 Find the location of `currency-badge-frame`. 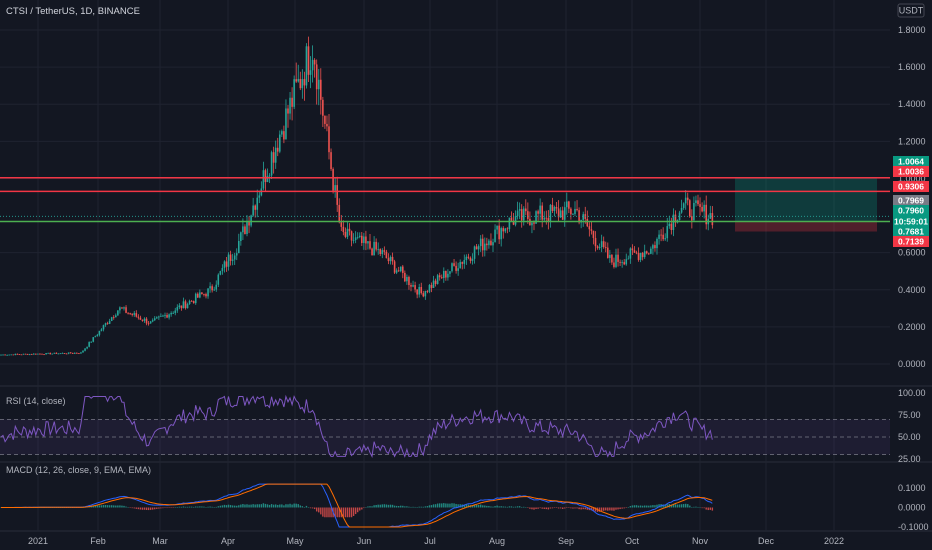

currency-badge-frame is located at coordinates (911, 10).